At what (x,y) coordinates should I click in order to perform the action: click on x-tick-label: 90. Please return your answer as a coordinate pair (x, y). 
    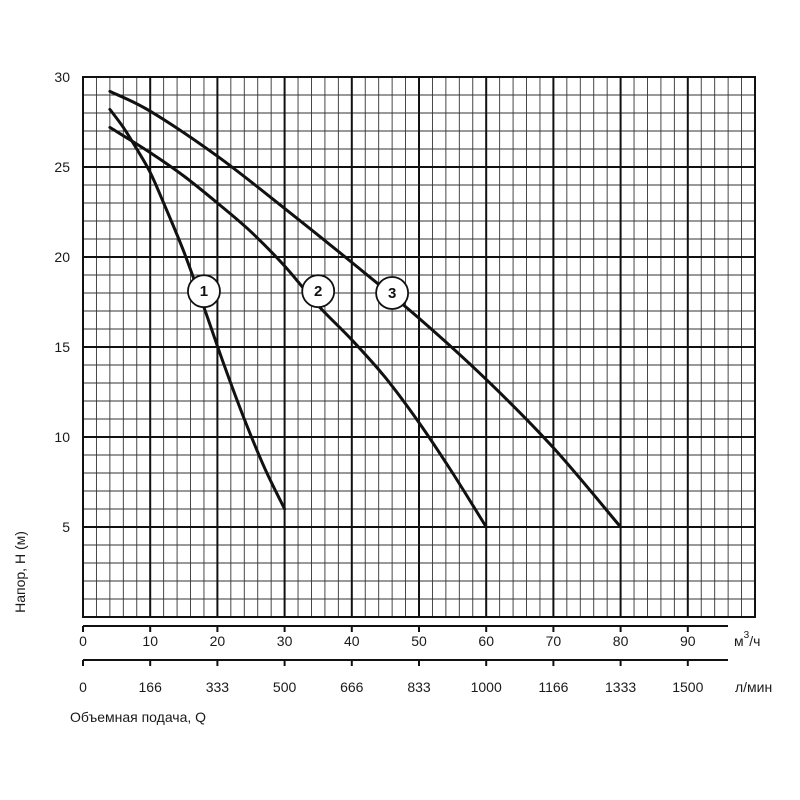
    Looking at the image, I should click on (688, 641).